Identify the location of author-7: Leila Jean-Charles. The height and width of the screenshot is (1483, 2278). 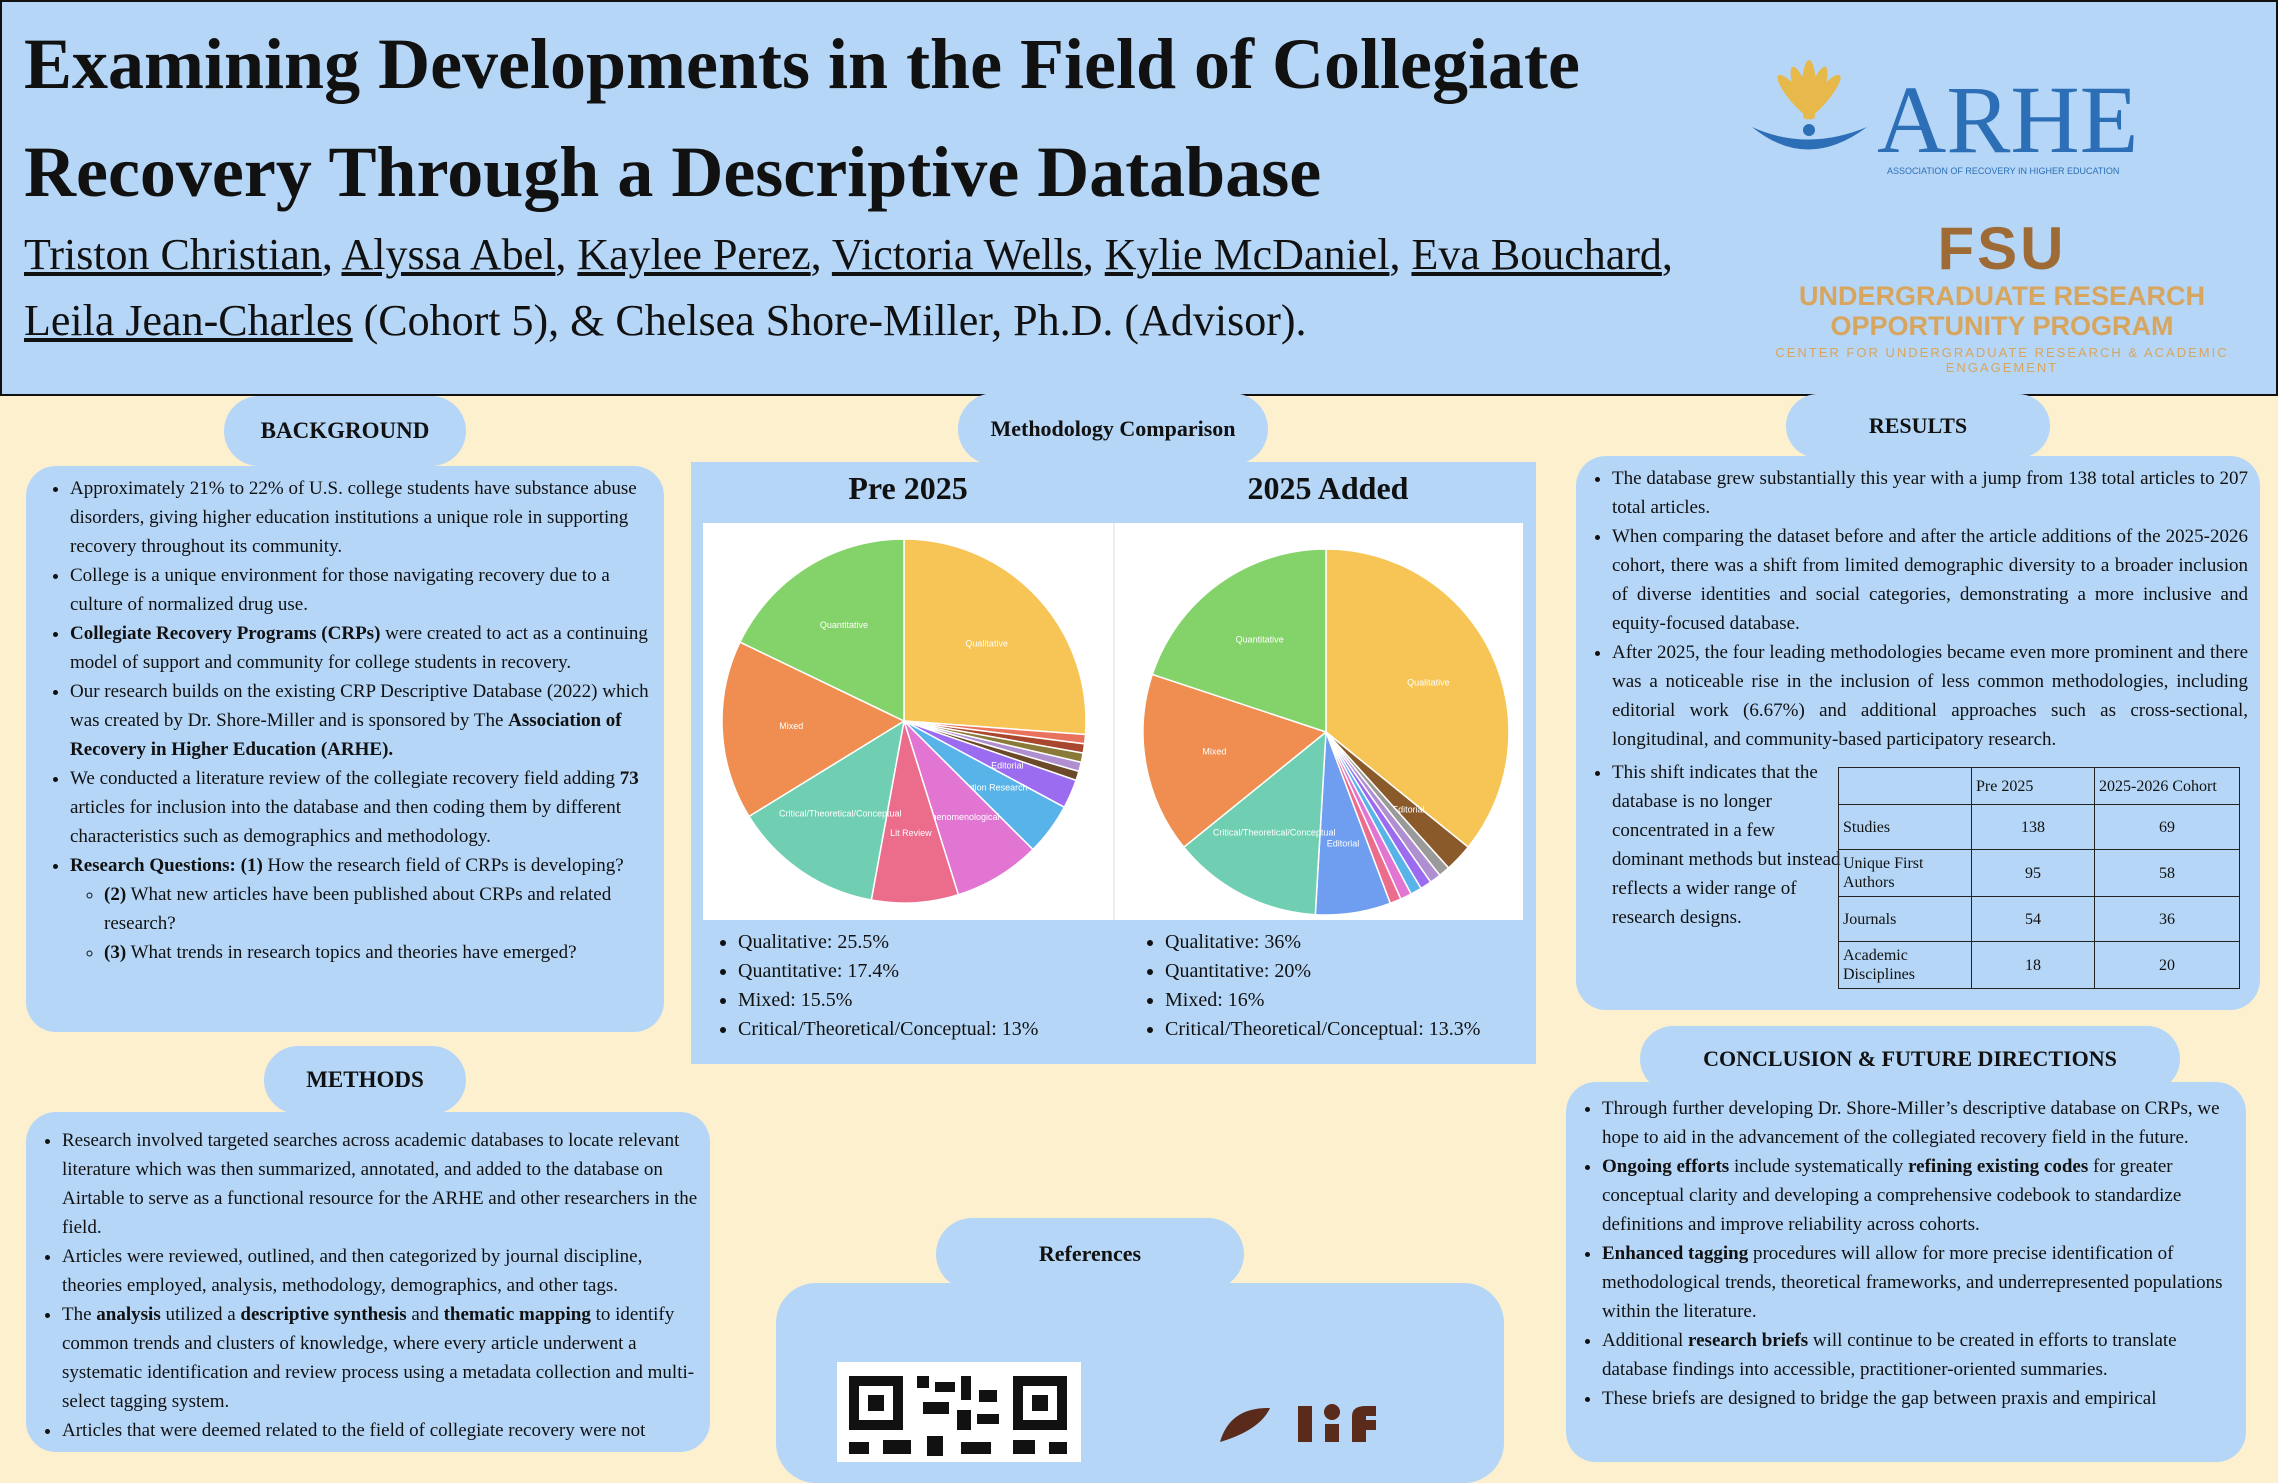
(188, 320).